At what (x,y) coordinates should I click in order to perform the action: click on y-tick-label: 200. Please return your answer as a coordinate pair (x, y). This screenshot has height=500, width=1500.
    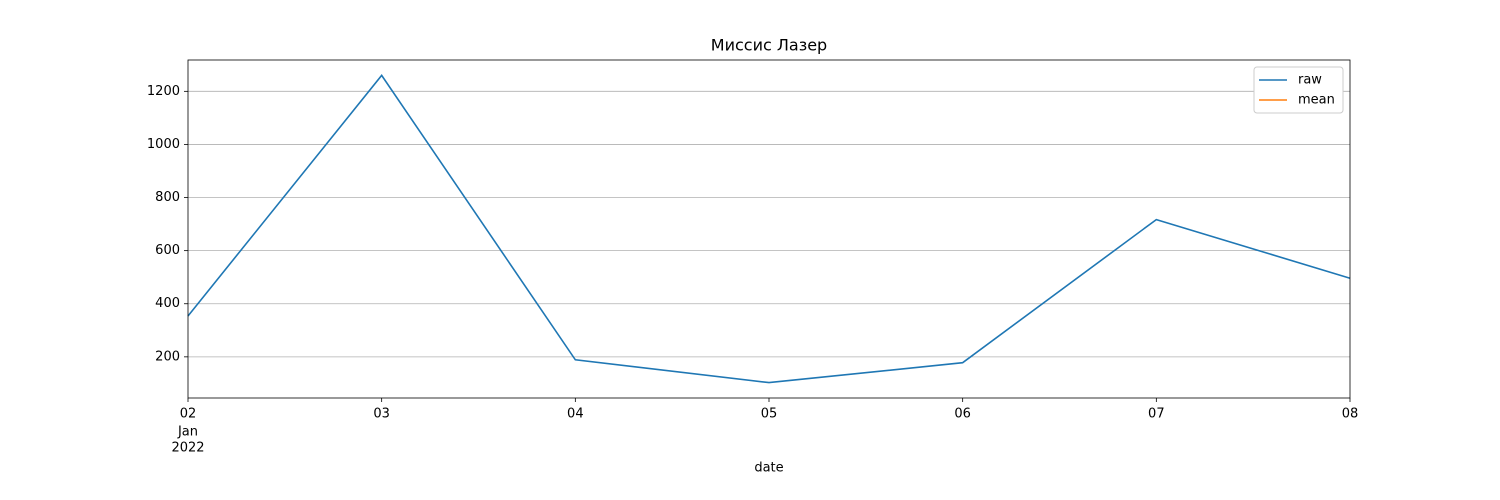
    Looking at the image, I should click on (167, 356).